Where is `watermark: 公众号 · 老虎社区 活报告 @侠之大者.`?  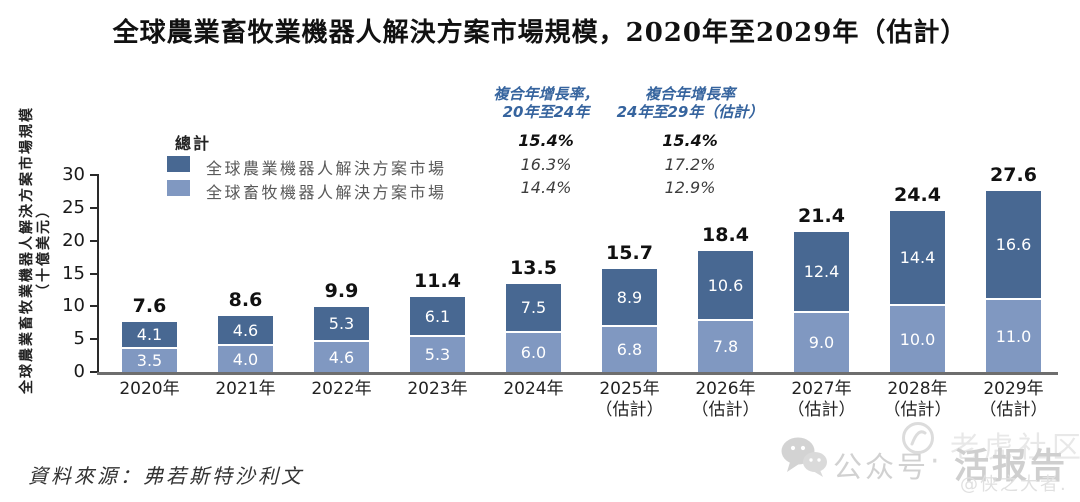 watermark: 公众号 · 老虎社区 活报告 @侠之大者. is located at coordinates (929, 458).